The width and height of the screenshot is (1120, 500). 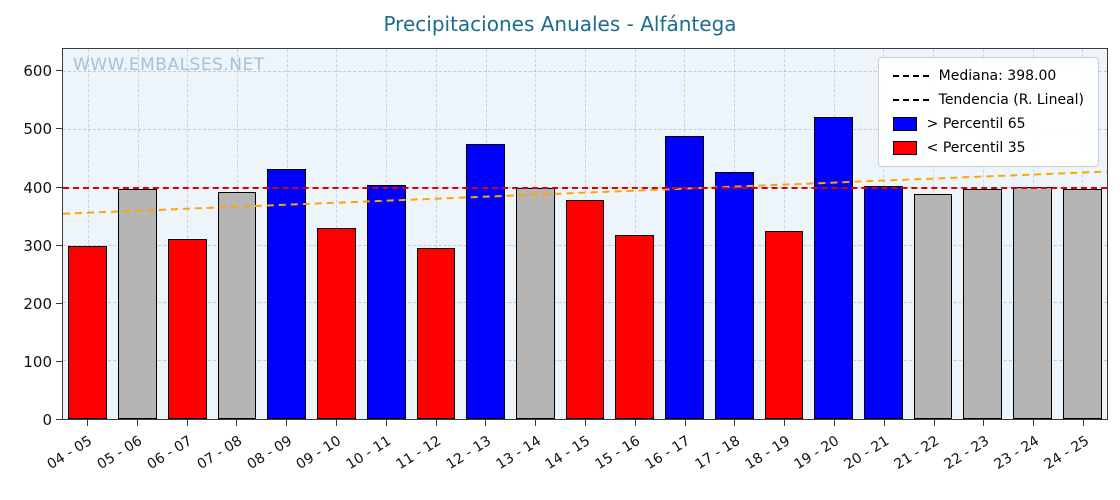 What do you see at coordinates (369, 453) in the screenshot?
I see `x-tick-label: 10 - 11` at bounding box center [369, 453].